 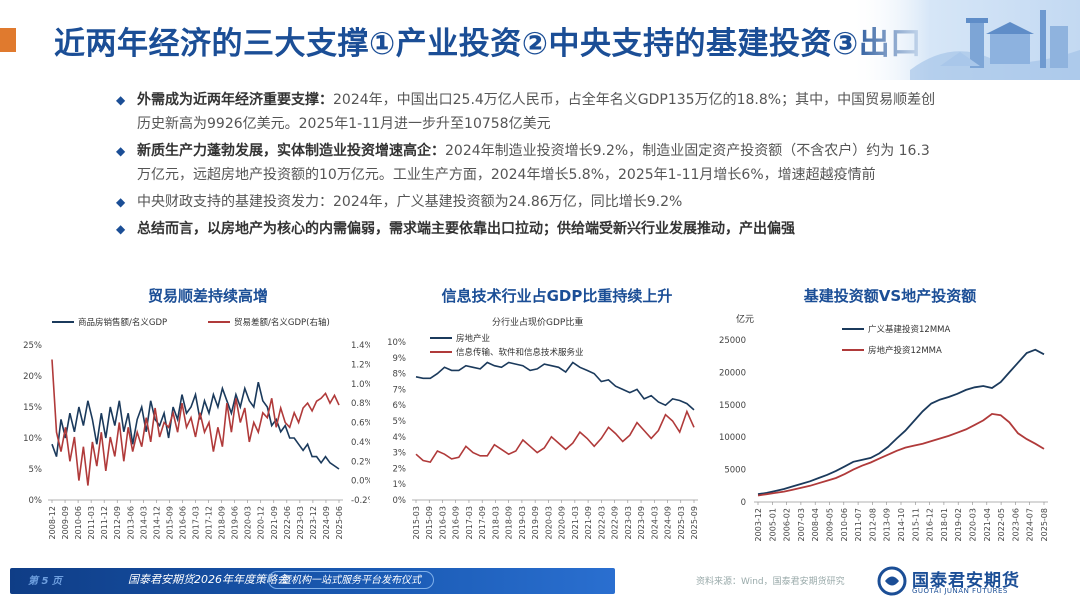 I want to click on chart2-y-tick-label: 8%, so click(x=400, y=375).